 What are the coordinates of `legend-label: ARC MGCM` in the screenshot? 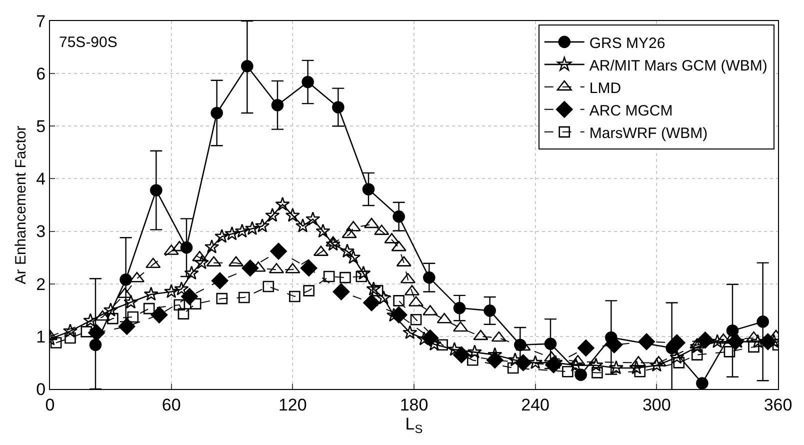 It's located at (631, 111).